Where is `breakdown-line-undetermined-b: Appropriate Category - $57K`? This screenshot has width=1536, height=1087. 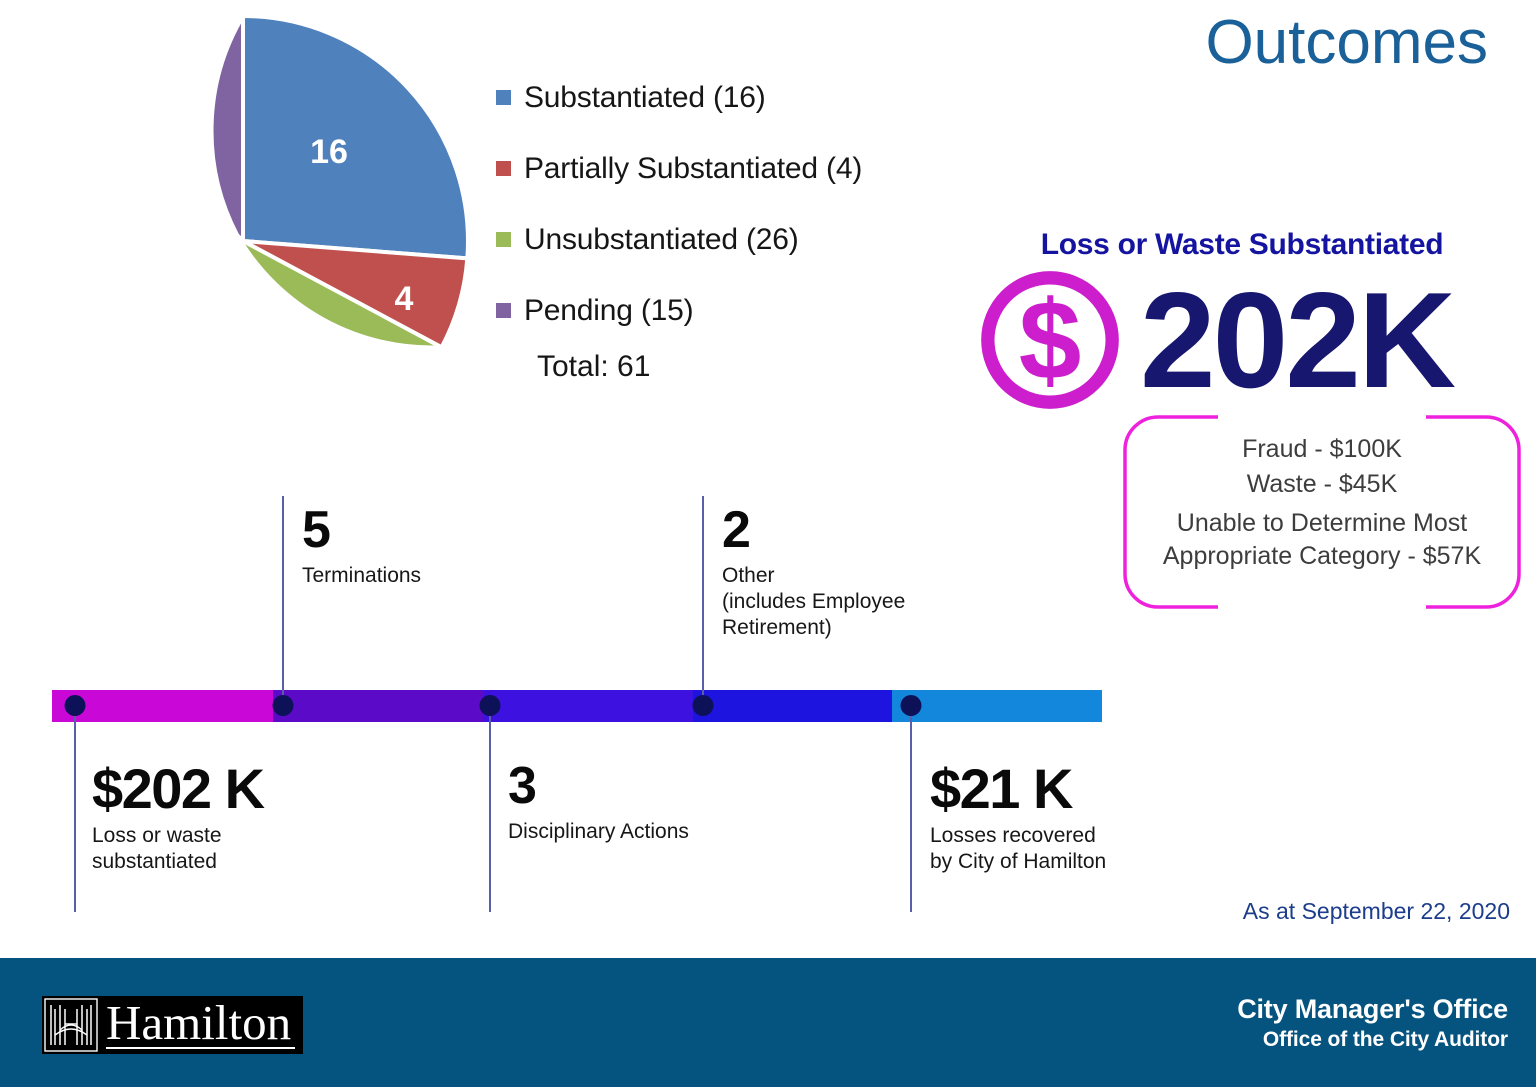
breakdown-line-undetermined-b: Appropriate Category - $57K is located at coordinates (1322, 555).